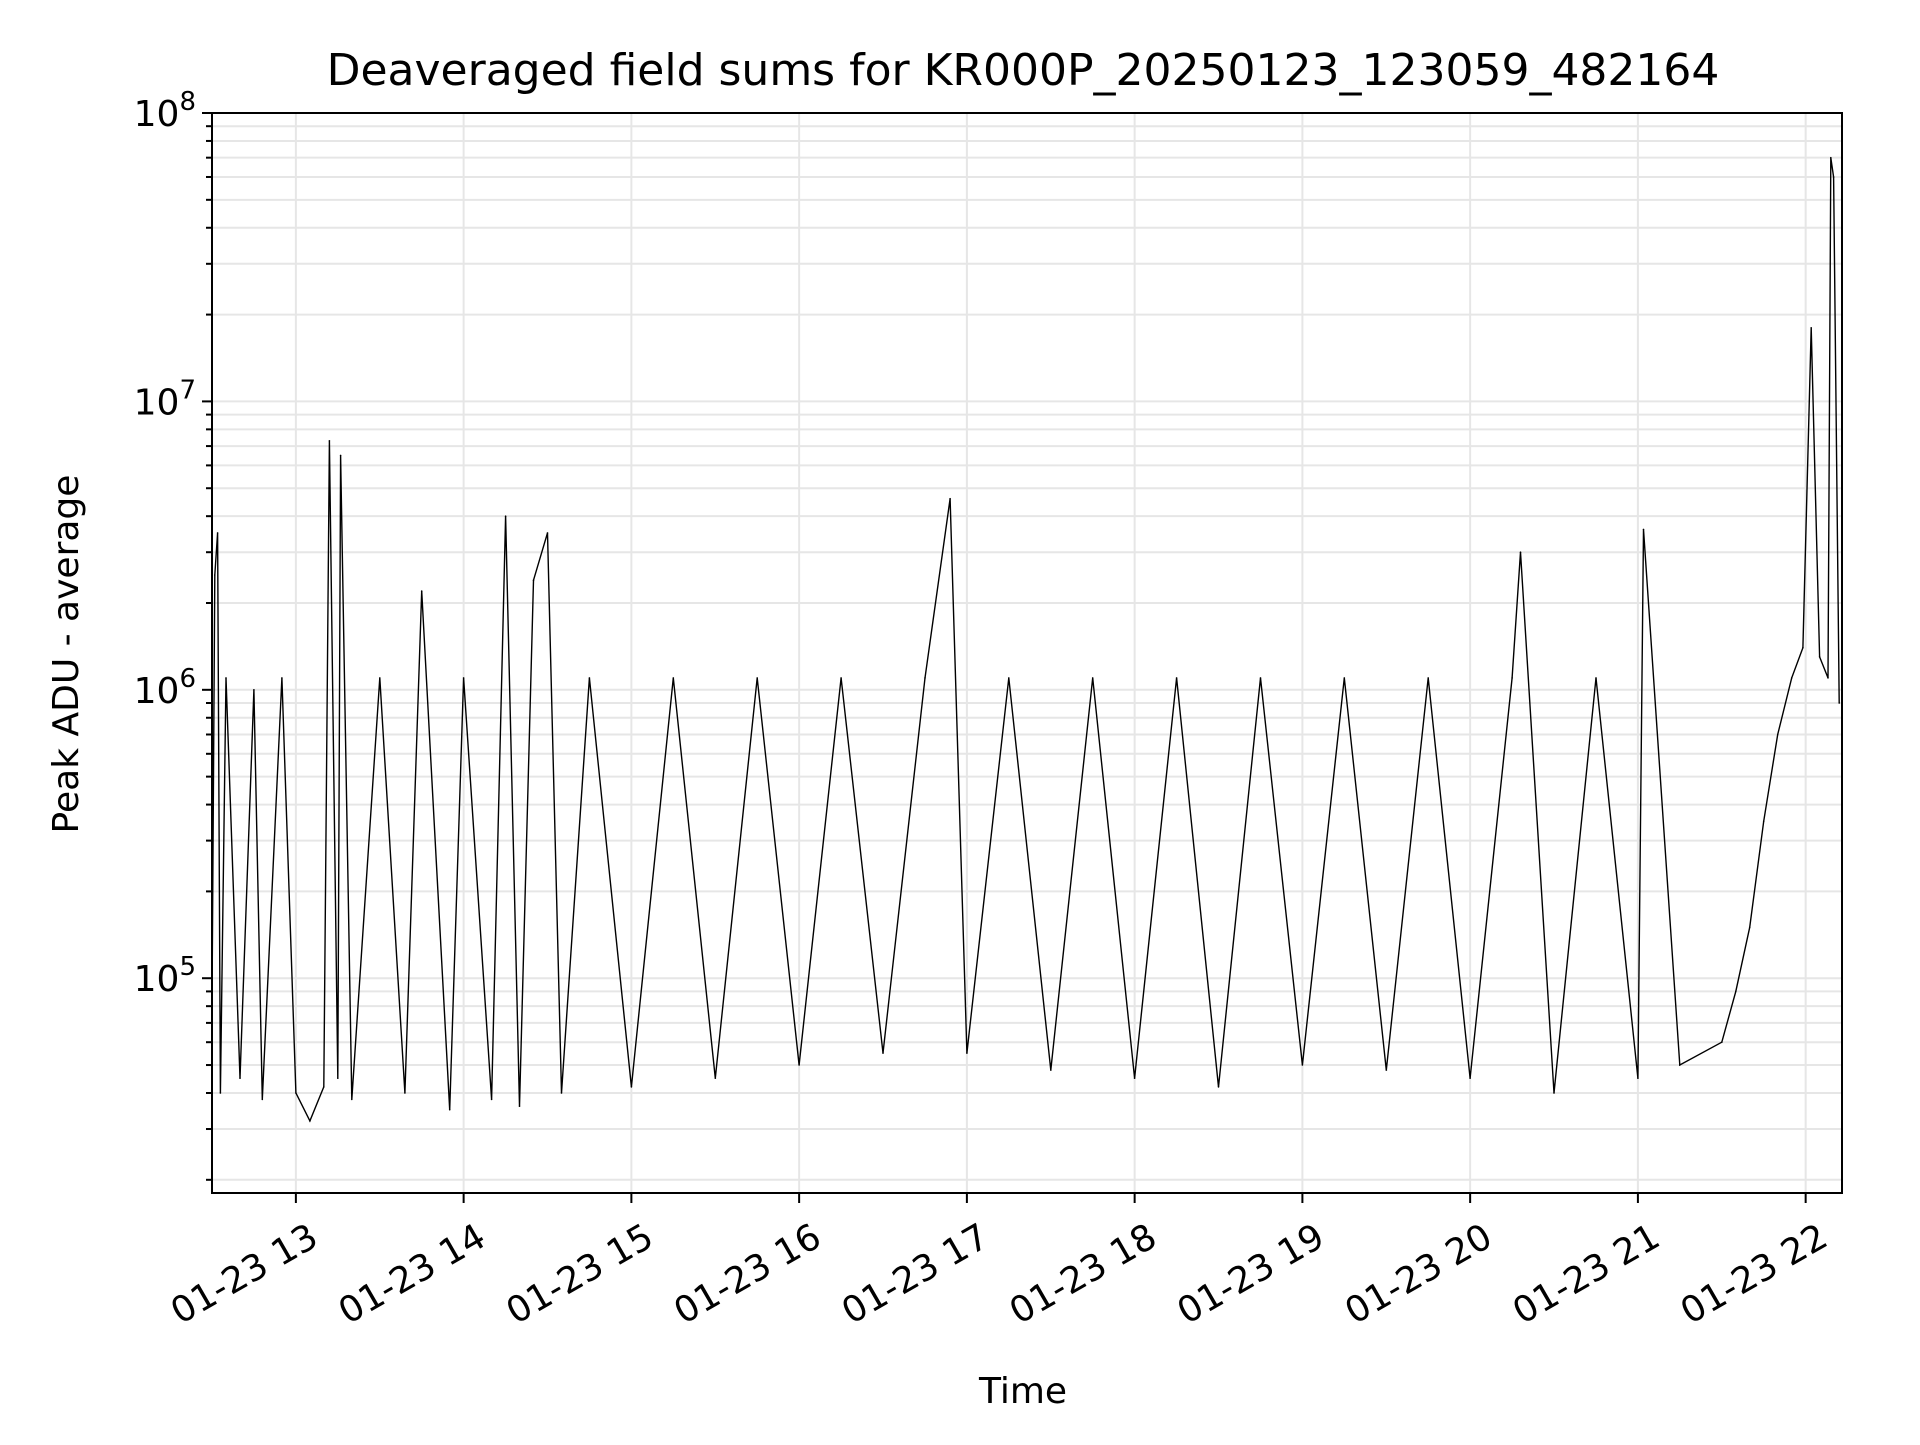 This screenshot has width=1920, height=1445. Describe the element at coordinates (66, 654) in the screenshot. I see `y-axis-label: Peak ADU - average` at that location.